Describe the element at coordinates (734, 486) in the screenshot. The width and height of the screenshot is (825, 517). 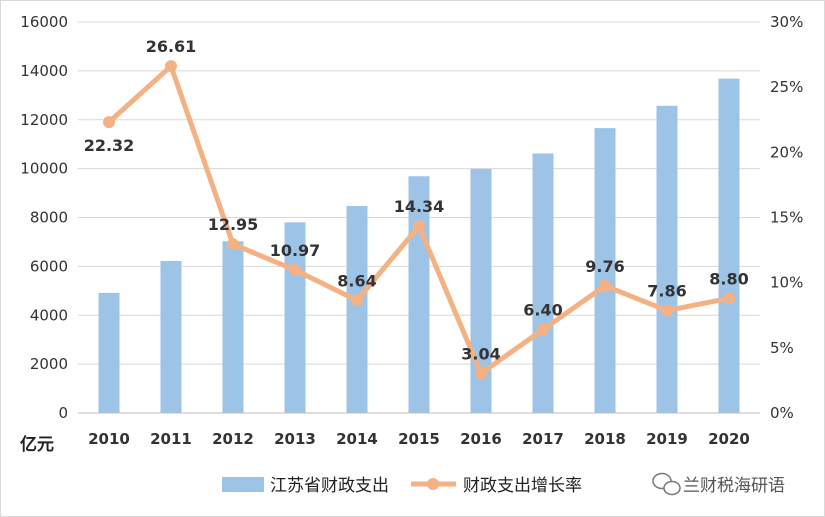
I see `watermark-text: 兰财税海研语` at that location.